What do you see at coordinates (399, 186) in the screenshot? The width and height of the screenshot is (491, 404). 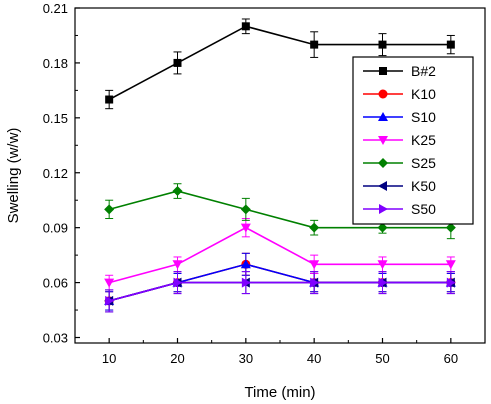 I see `legend-item: K50` at bounding box center [399, 186].